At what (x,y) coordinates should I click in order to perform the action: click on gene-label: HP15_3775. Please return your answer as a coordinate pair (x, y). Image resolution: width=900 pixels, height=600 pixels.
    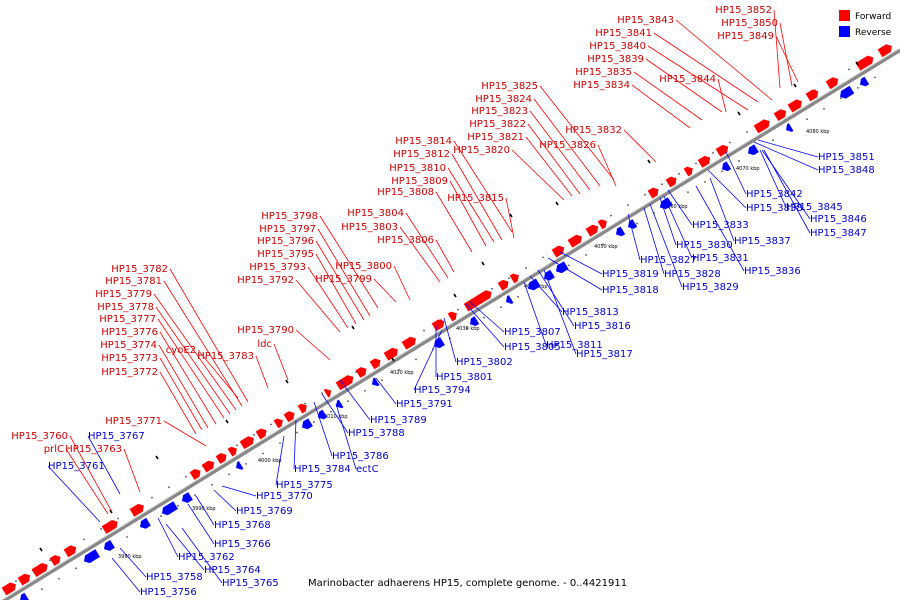
    Looking at the image, I should click on (304, 485).